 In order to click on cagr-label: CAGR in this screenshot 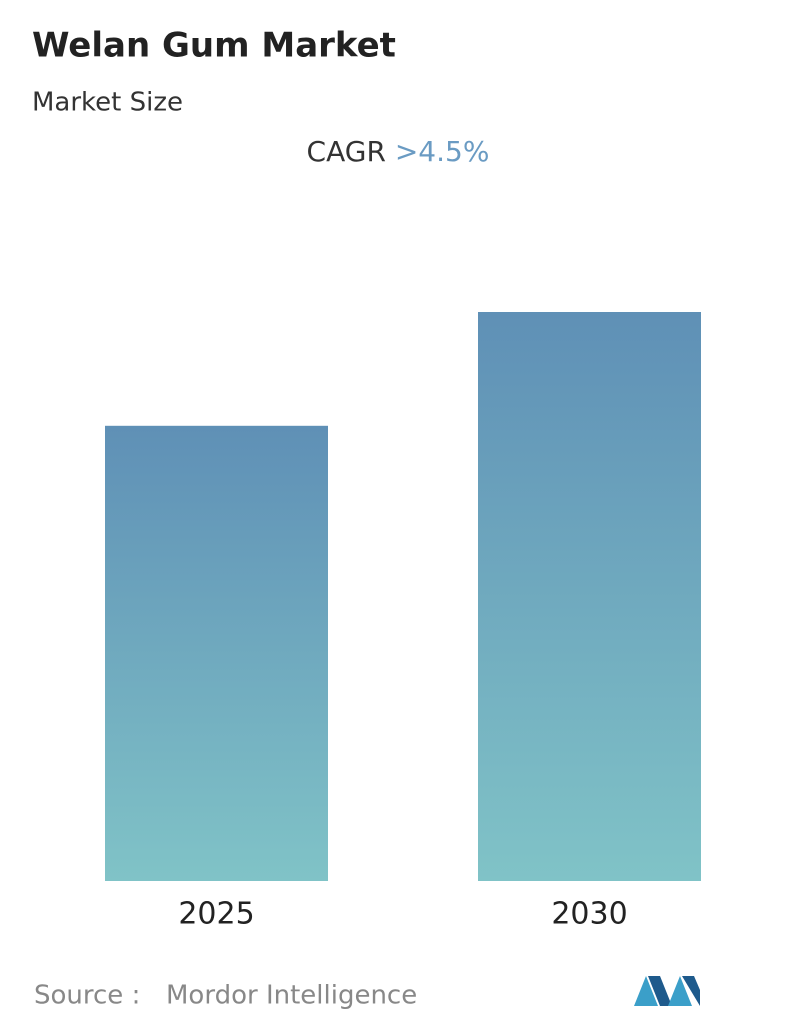, I will do `click(346, 151)`.